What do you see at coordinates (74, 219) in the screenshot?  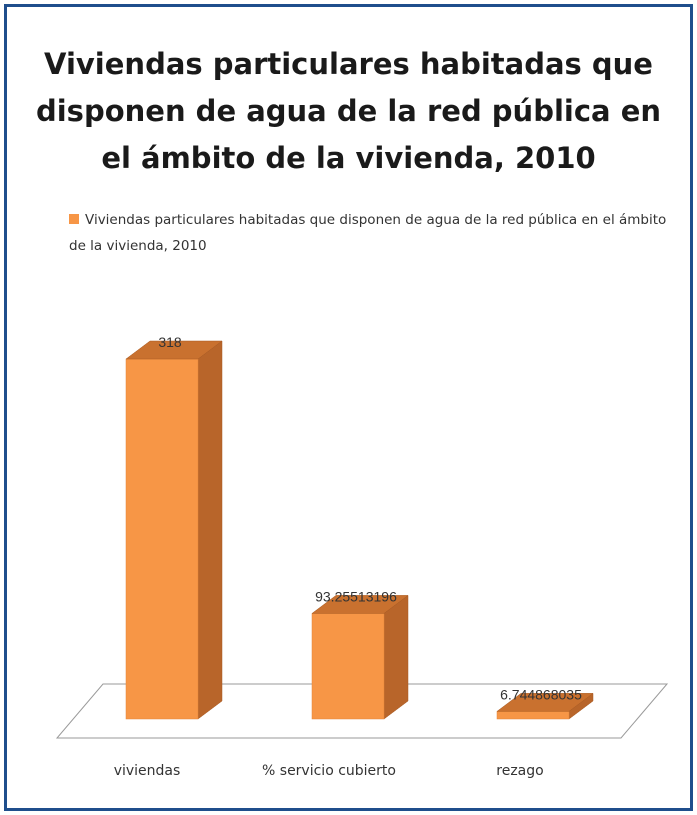 I see `legend-swatch` at bounding box center [74, 219].